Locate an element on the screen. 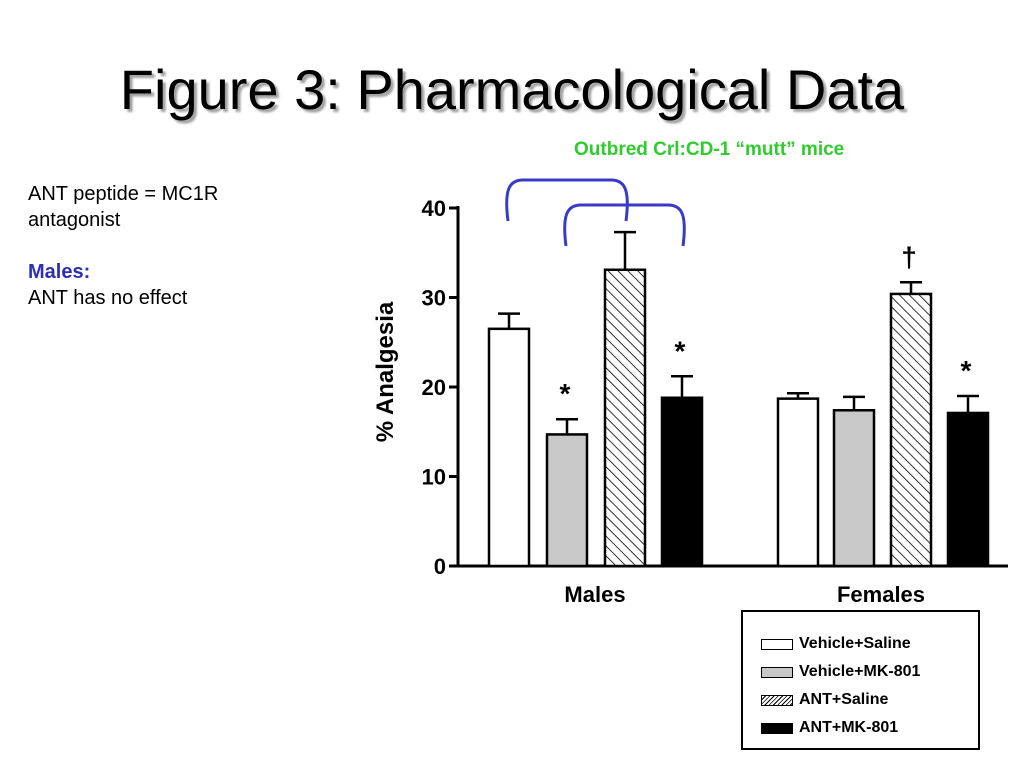 This screenshot has height=768, width=1024. y-tick-label: 10 is located at coordinates (434, 477).